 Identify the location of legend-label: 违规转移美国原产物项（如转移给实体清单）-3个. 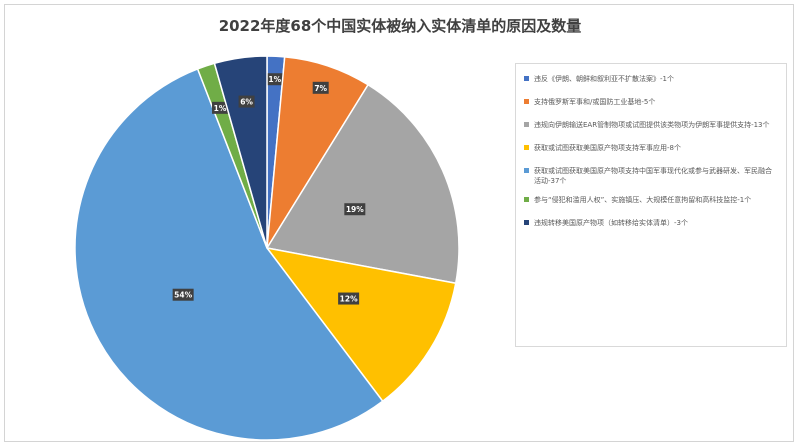
(611, 223).